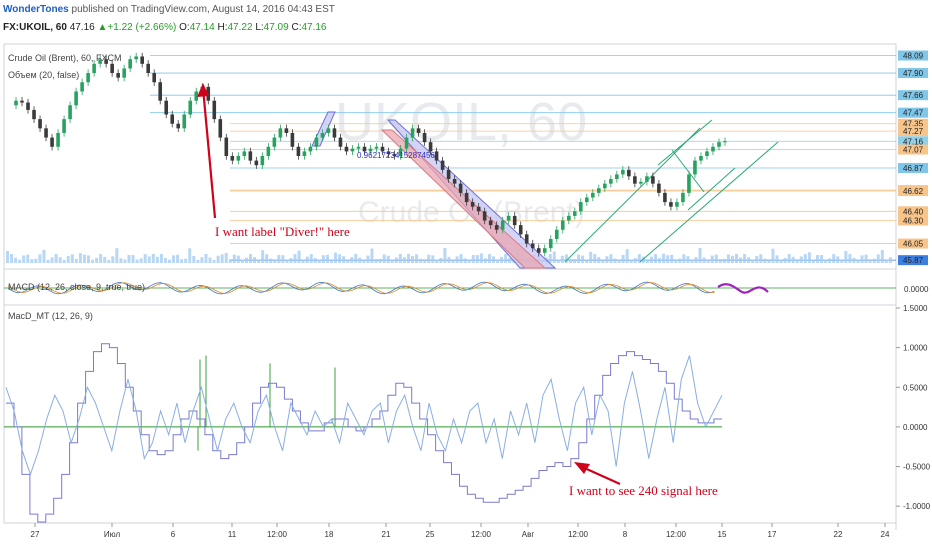 The height and width of the screenshot is (550, 932). Describe the element at coordinates (35, 534) in the screenshot. I see `time-label: 27` at that location.